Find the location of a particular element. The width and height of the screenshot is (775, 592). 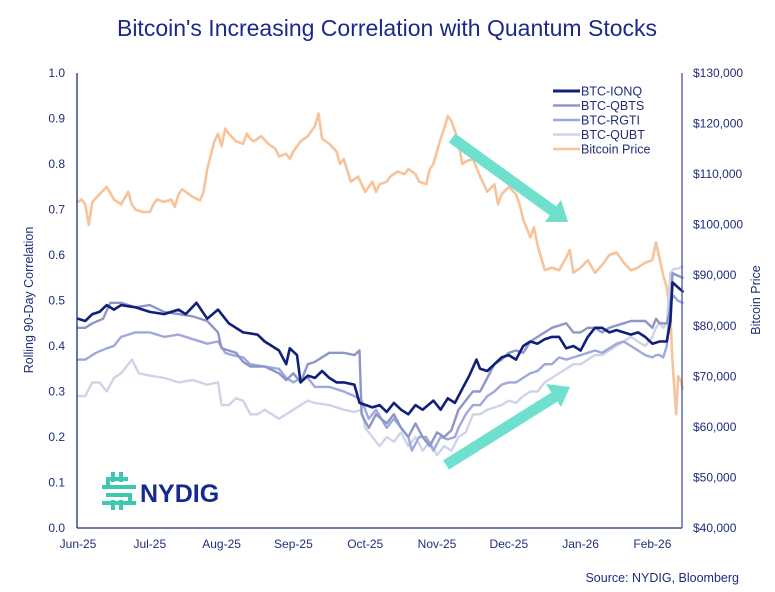

y-tick-label: 0.7 is located at coordinates (56, 210).